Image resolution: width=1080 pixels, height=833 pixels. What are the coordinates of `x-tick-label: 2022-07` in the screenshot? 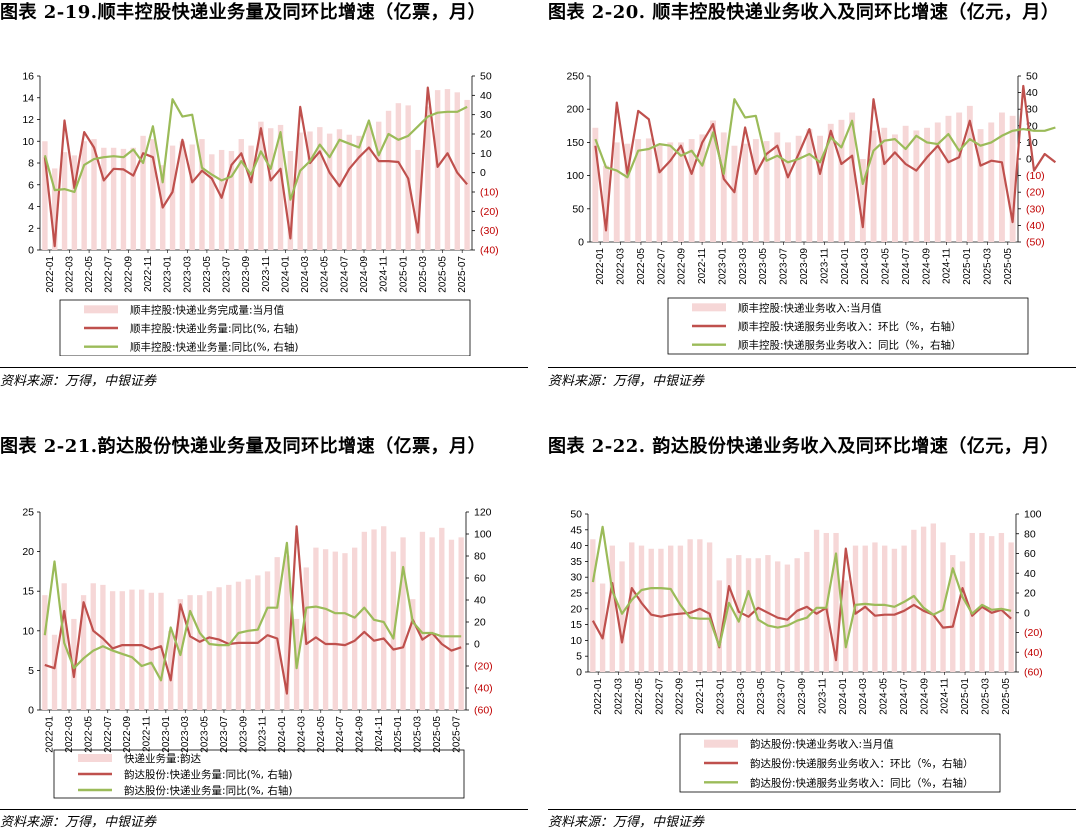 It's located at (659, 696).